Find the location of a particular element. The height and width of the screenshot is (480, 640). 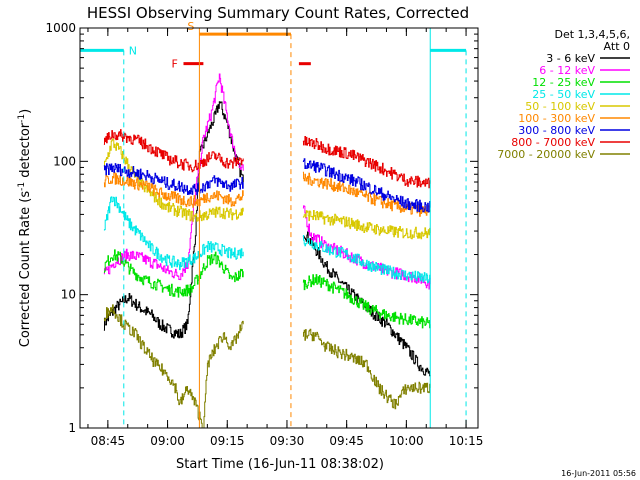

status-bar-4-label: F is located at coordinates (174, 64).